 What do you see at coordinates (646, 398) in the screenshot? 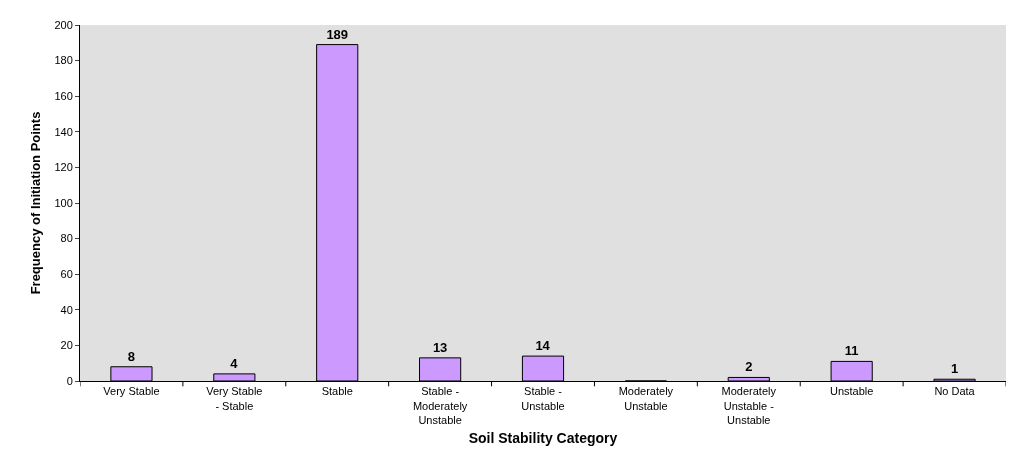
I see `x-tick-label: Moderately Unstable` at bounding box center [646, 398].